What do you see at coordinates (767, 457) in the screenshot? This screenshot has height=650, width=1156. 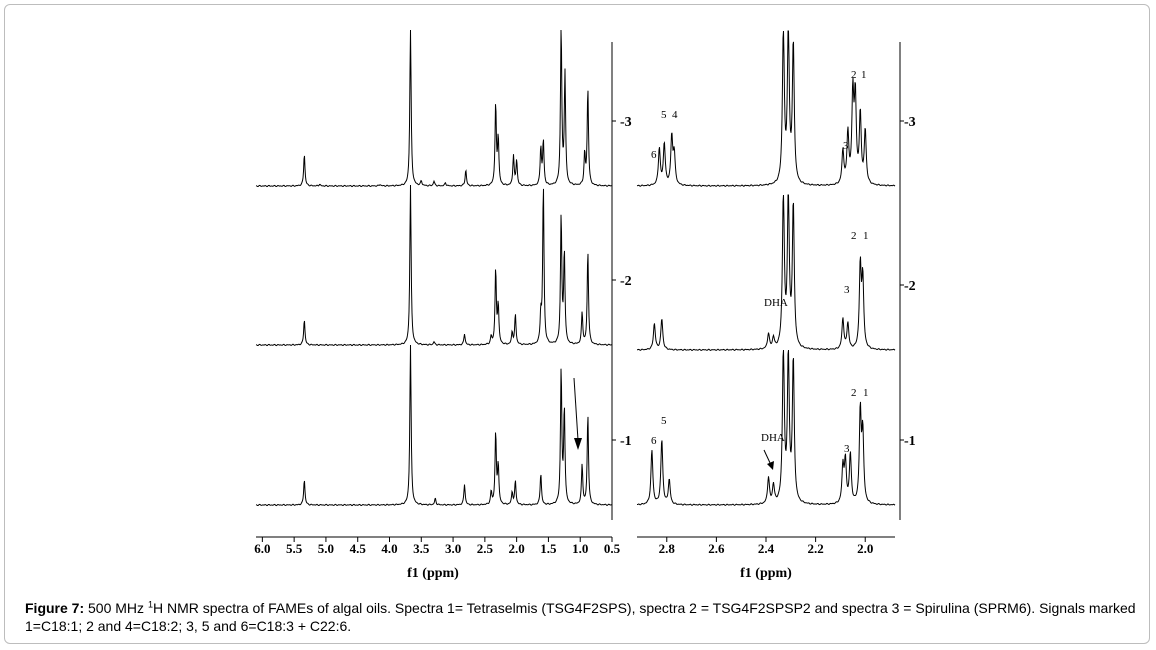 I see `dha-arrow-line` at bounding box center [767, 457].